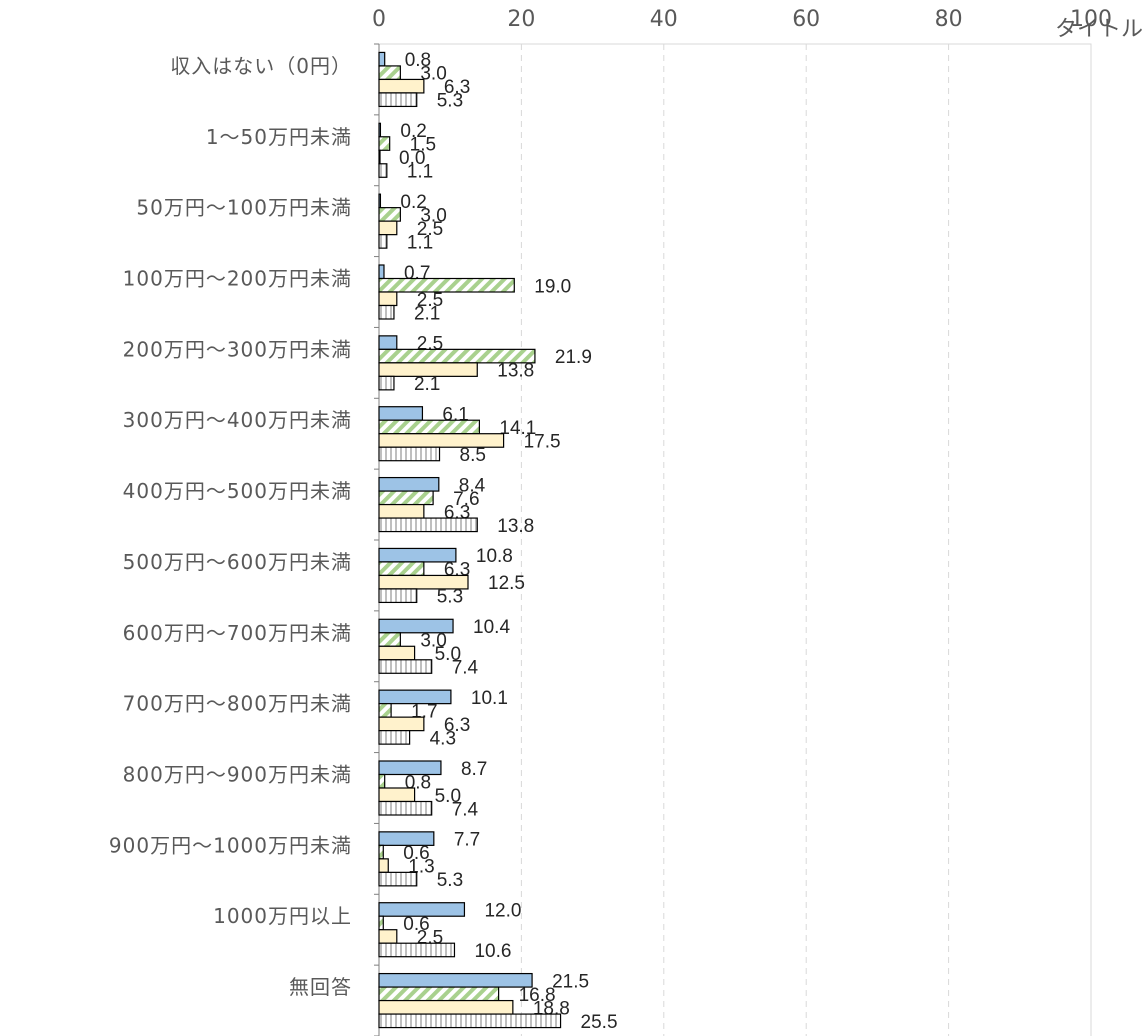  I want to click on category-label: 800万円～900万円未満, so click(237, 775).